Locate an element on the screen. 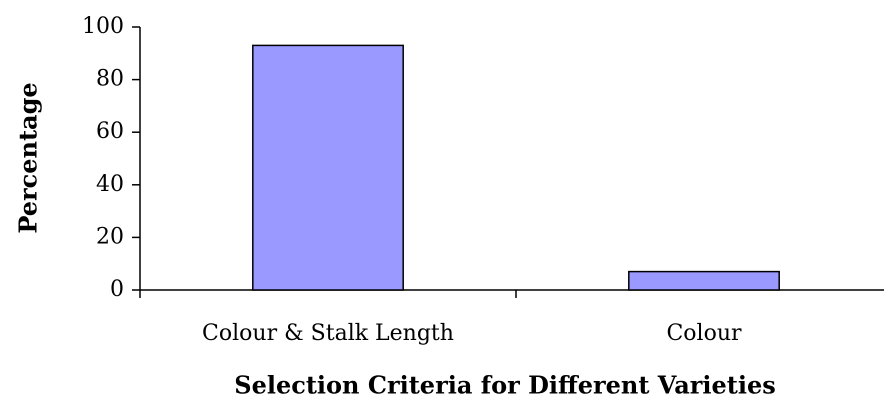 The height and width of the screenshot is (404, 884). y-tick-label: 0 is located at coordinates (117, 289).